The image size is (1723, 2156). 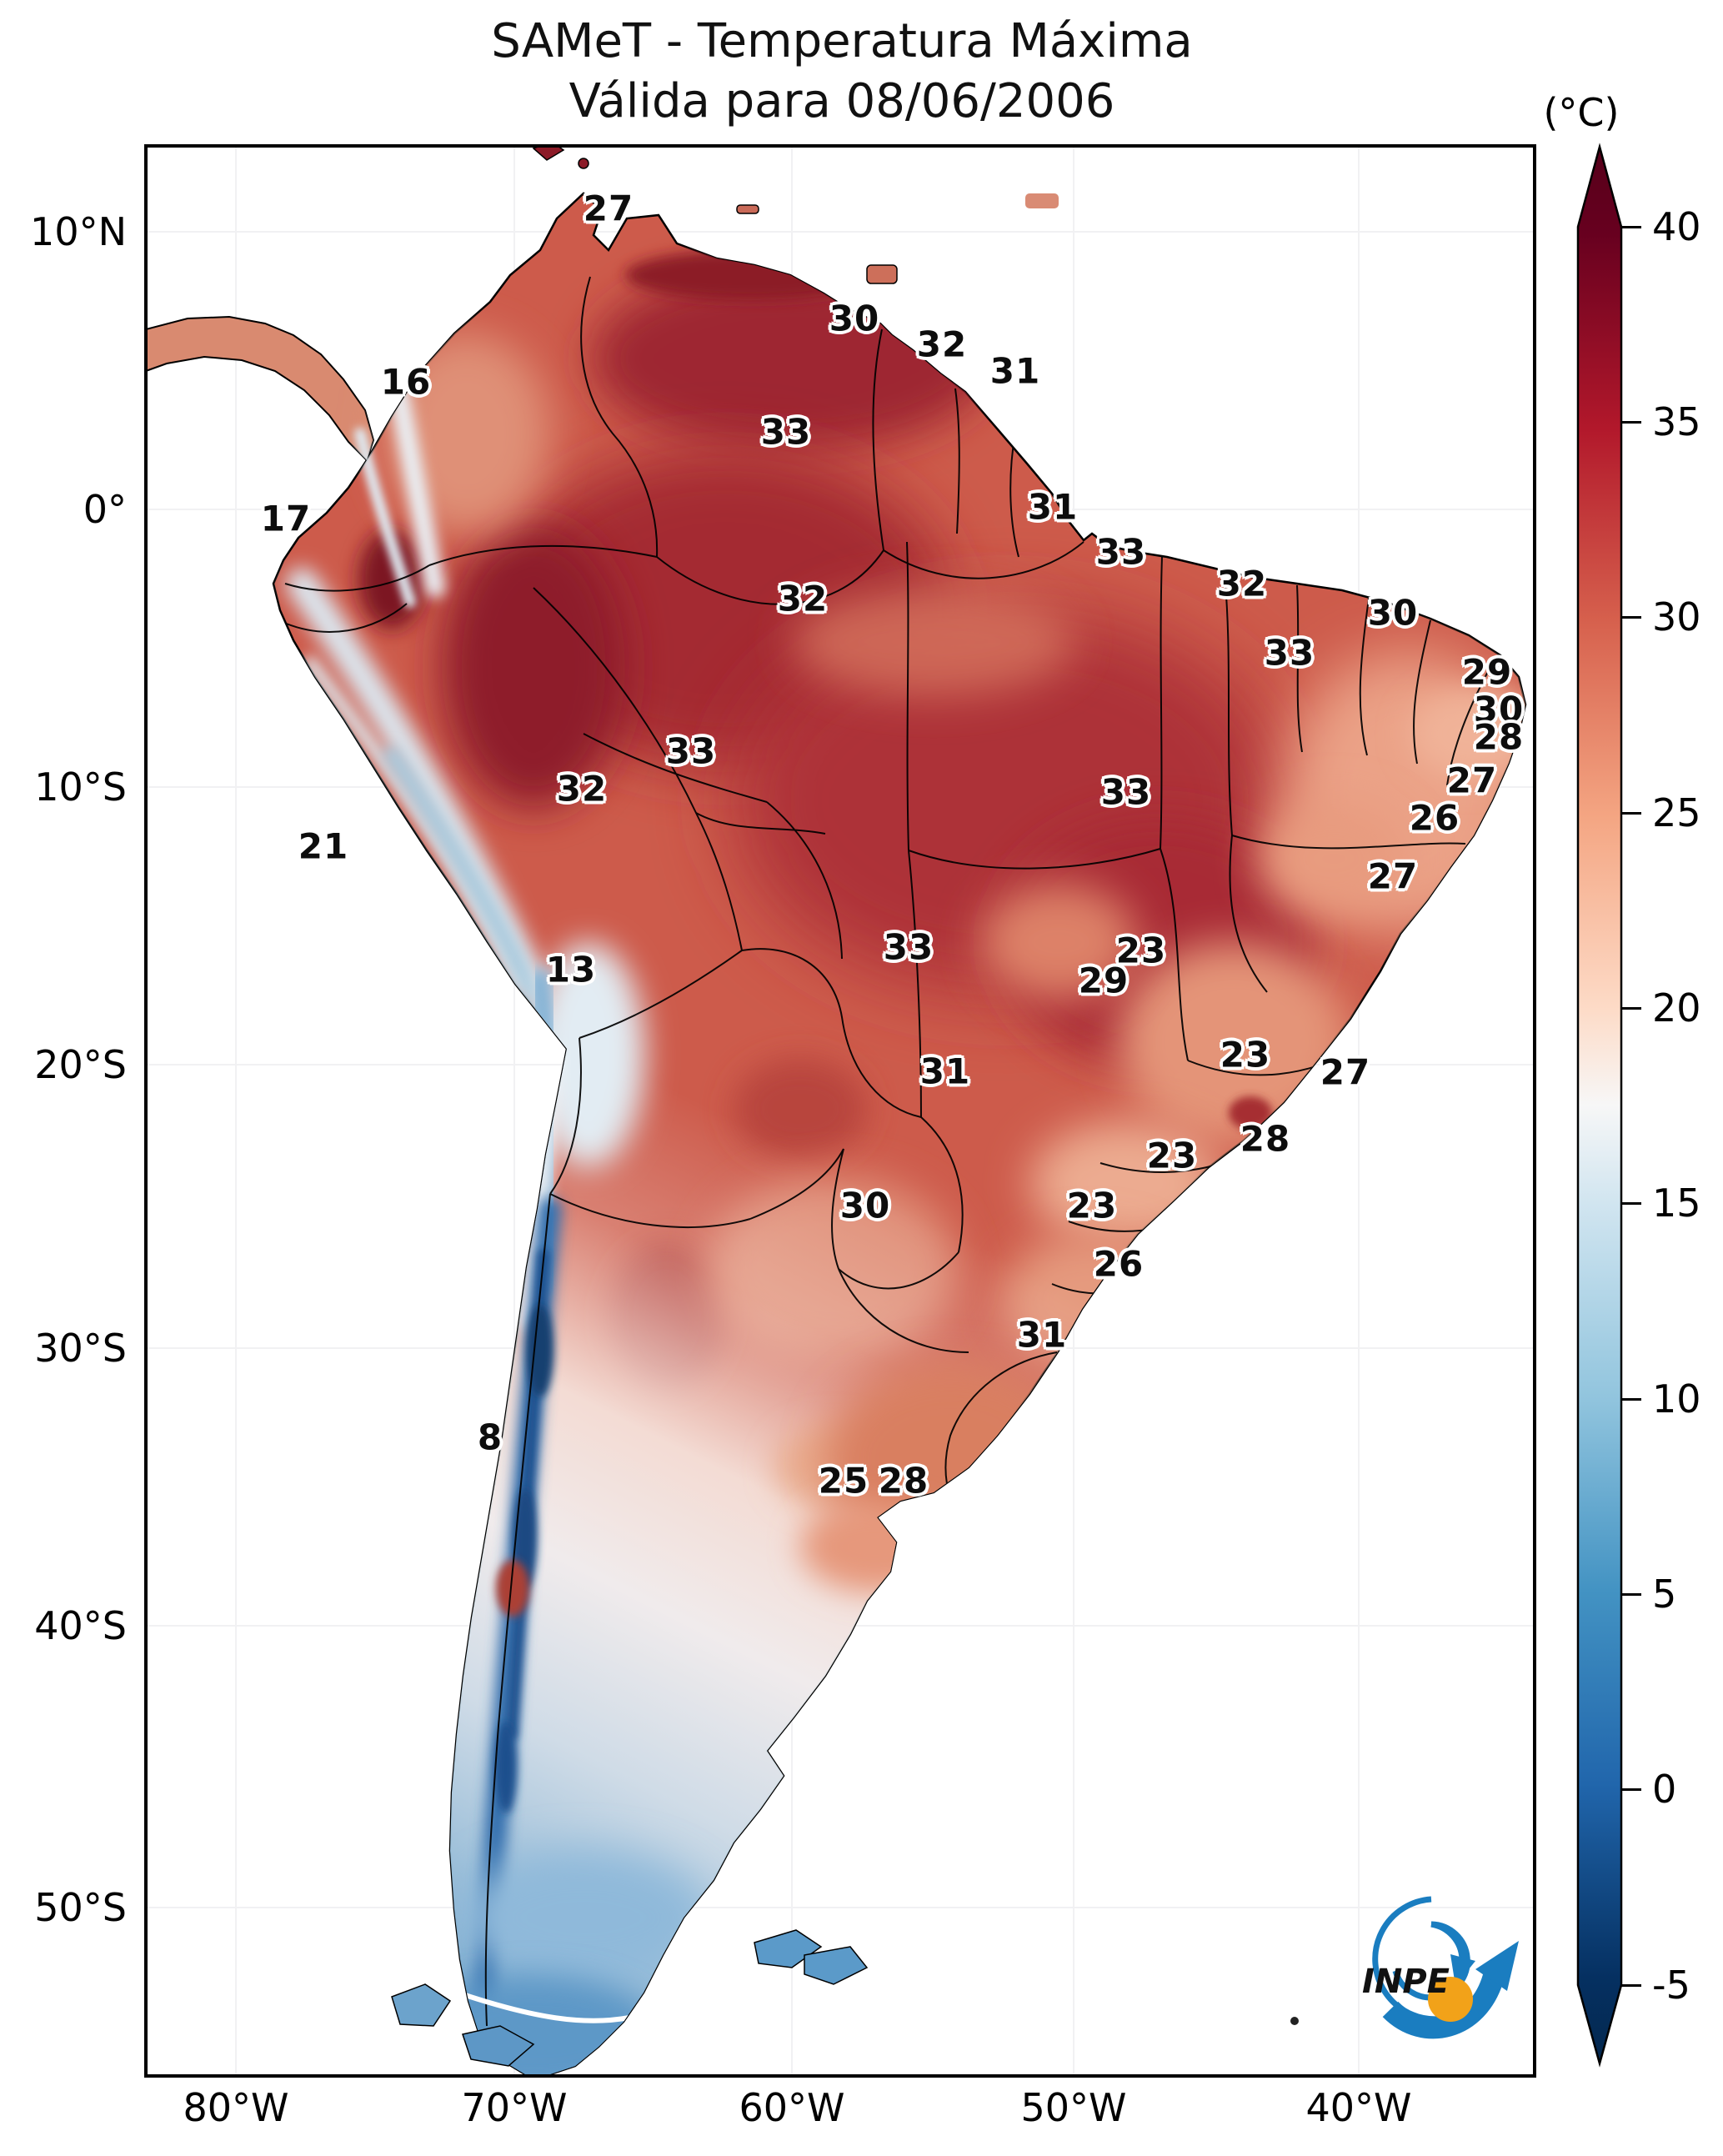 What do you see at coordinates (1676, 1007) in the screenshot?
I see `colorbar-tick-label: 20` at bounding box center [1676, 1007].